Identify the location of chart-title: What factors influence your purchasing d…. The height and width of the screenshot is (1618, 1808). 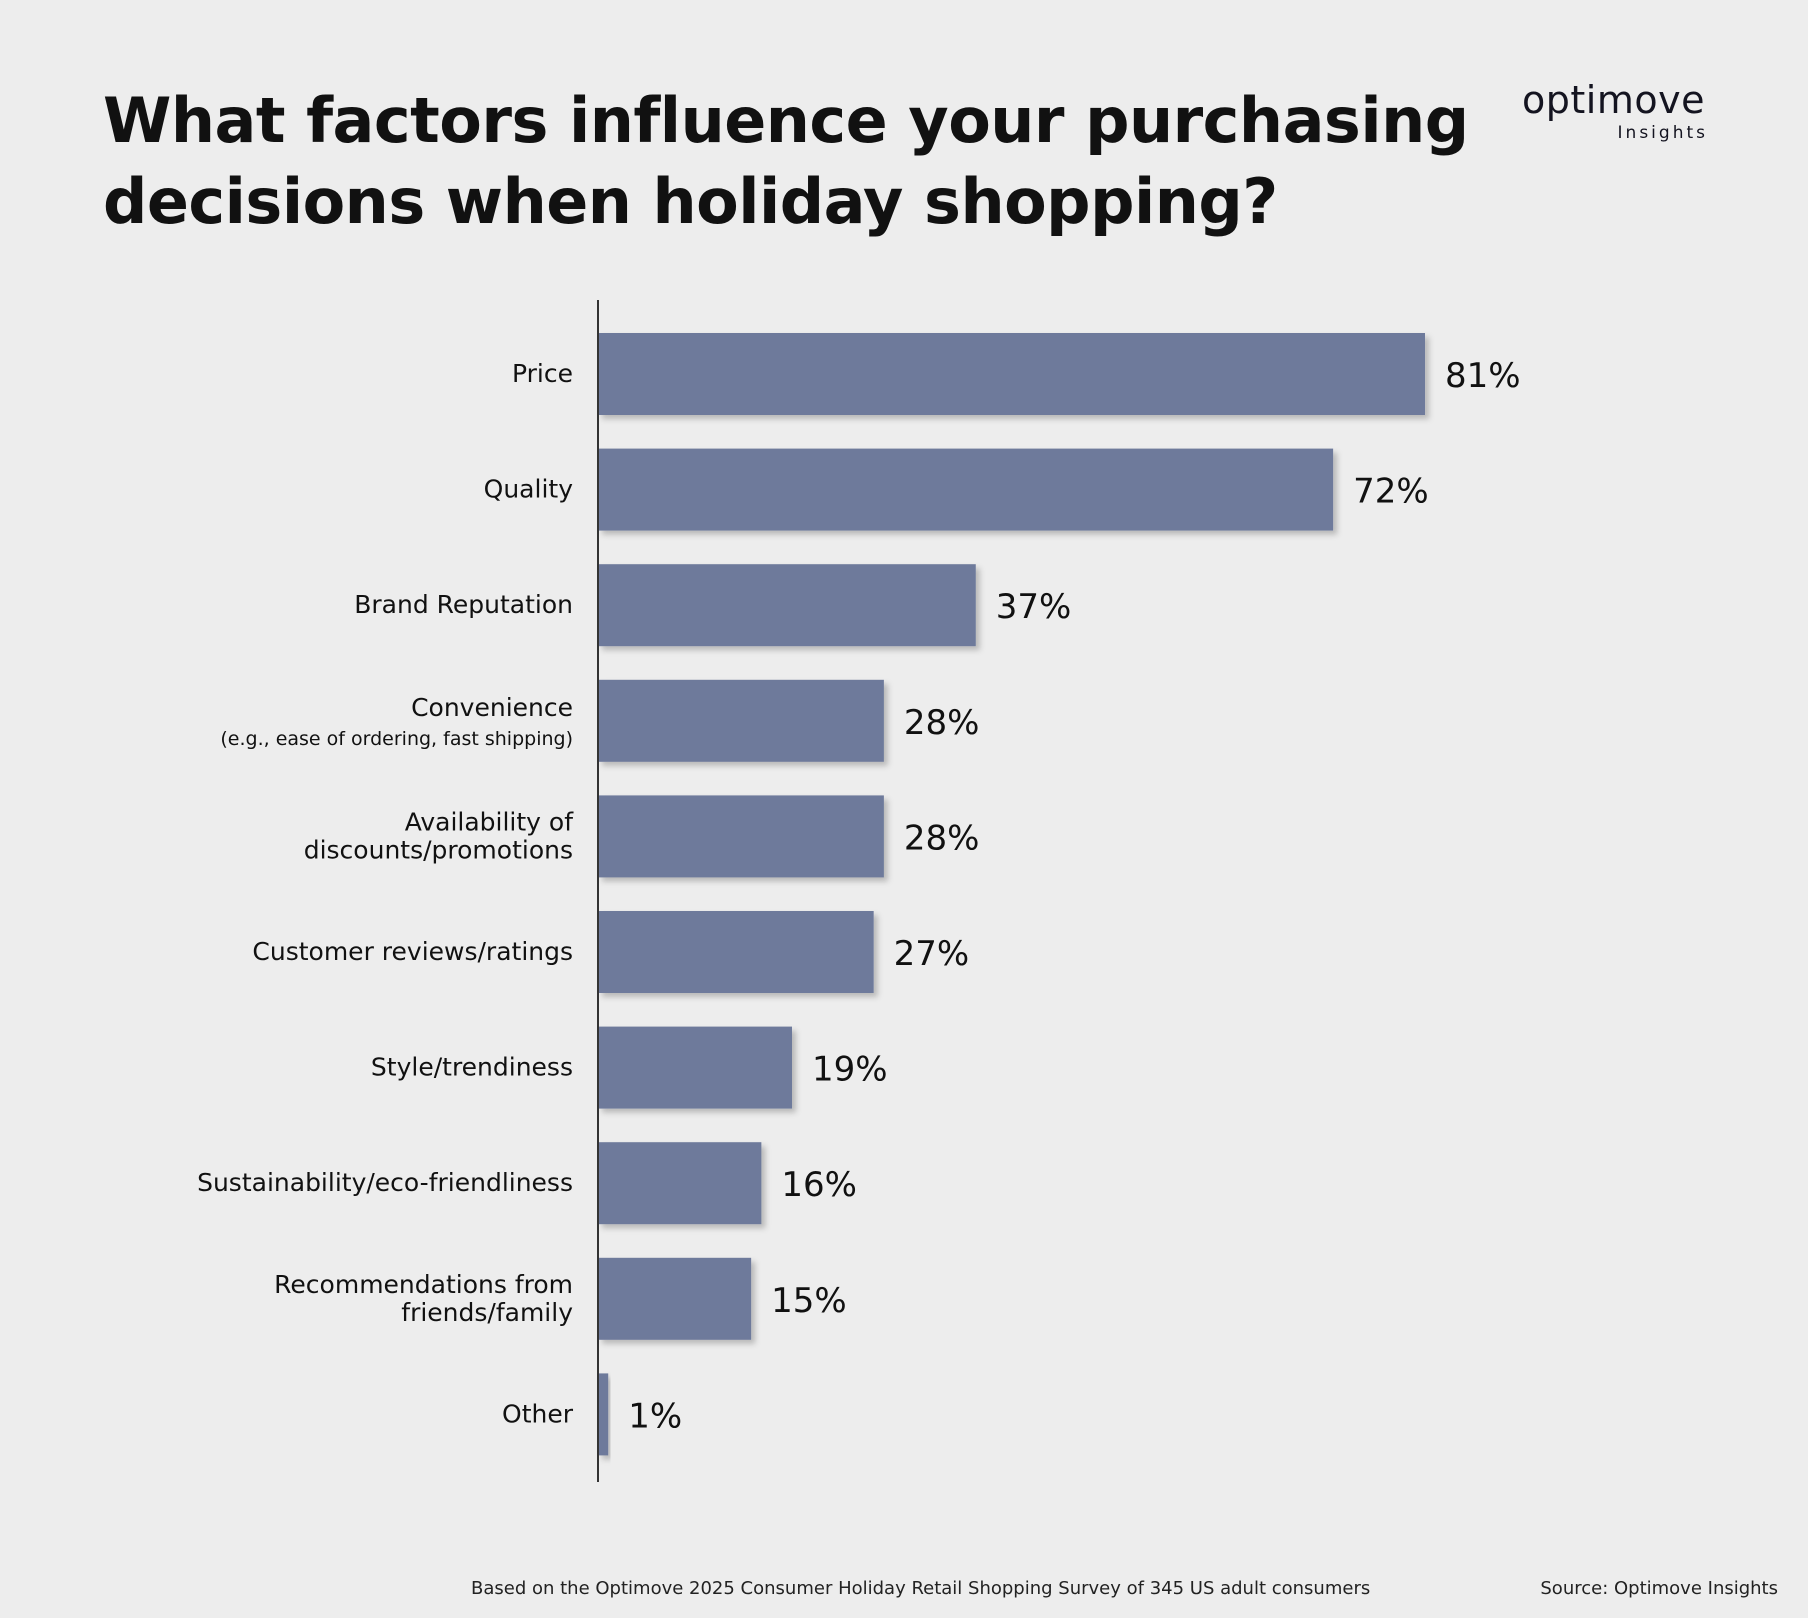
(786, 161).